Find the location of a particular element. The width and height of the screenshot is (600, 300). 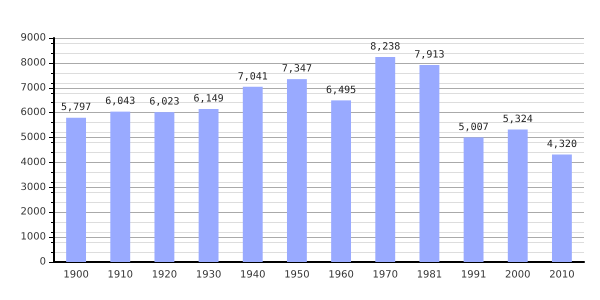

data-label: 7,041 is located at coordinates (253, 76).